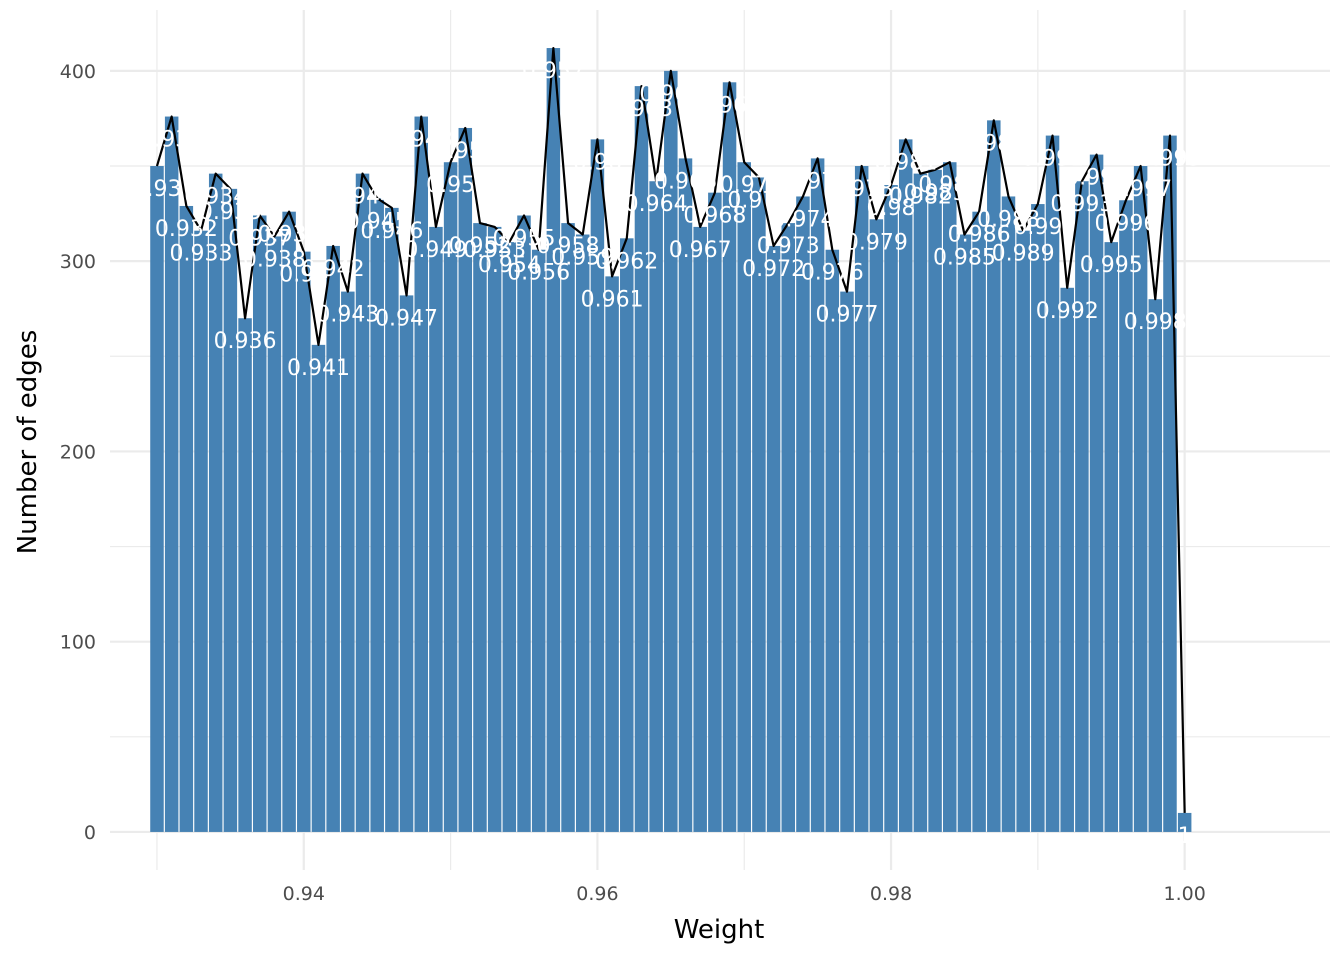 The width and height of the screenshot is (1344, 960). I want to click on data-label: 0.987, so click(993, 143).